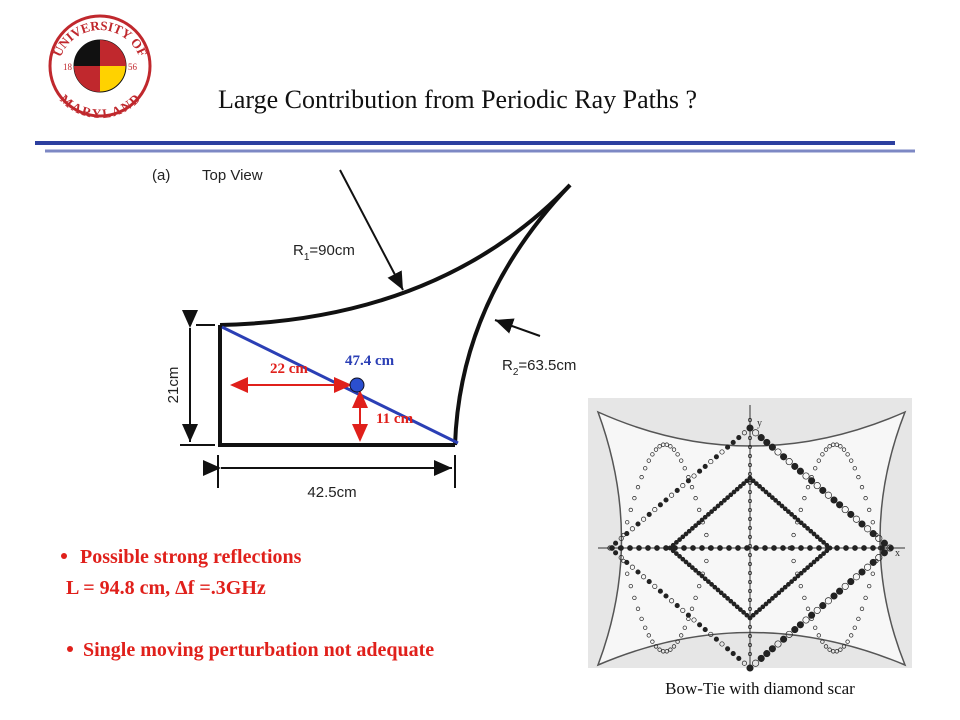 The image size is (960, 720). I want to click on height-label: 21cm, so click(173, 385).